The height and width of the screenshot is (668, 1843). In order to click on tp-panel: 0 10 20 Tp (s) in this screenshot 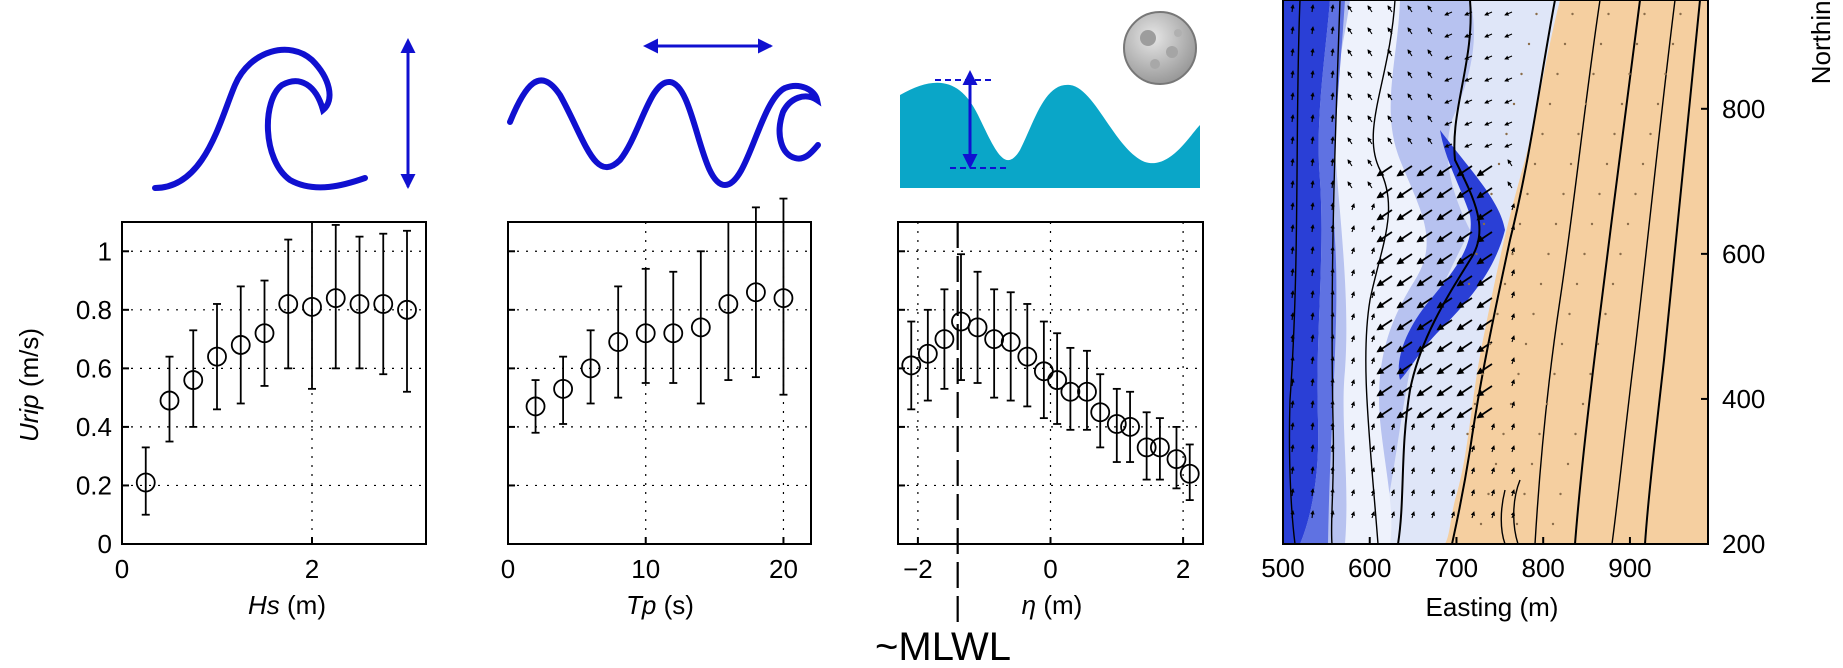, I will do `click(656, 408)`.